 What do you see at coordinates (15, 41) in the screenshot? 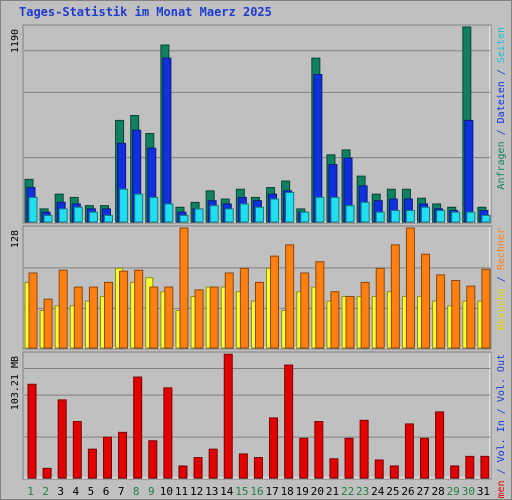
I see `y-max-label-top: 1190` at bounding box center [15, 41].